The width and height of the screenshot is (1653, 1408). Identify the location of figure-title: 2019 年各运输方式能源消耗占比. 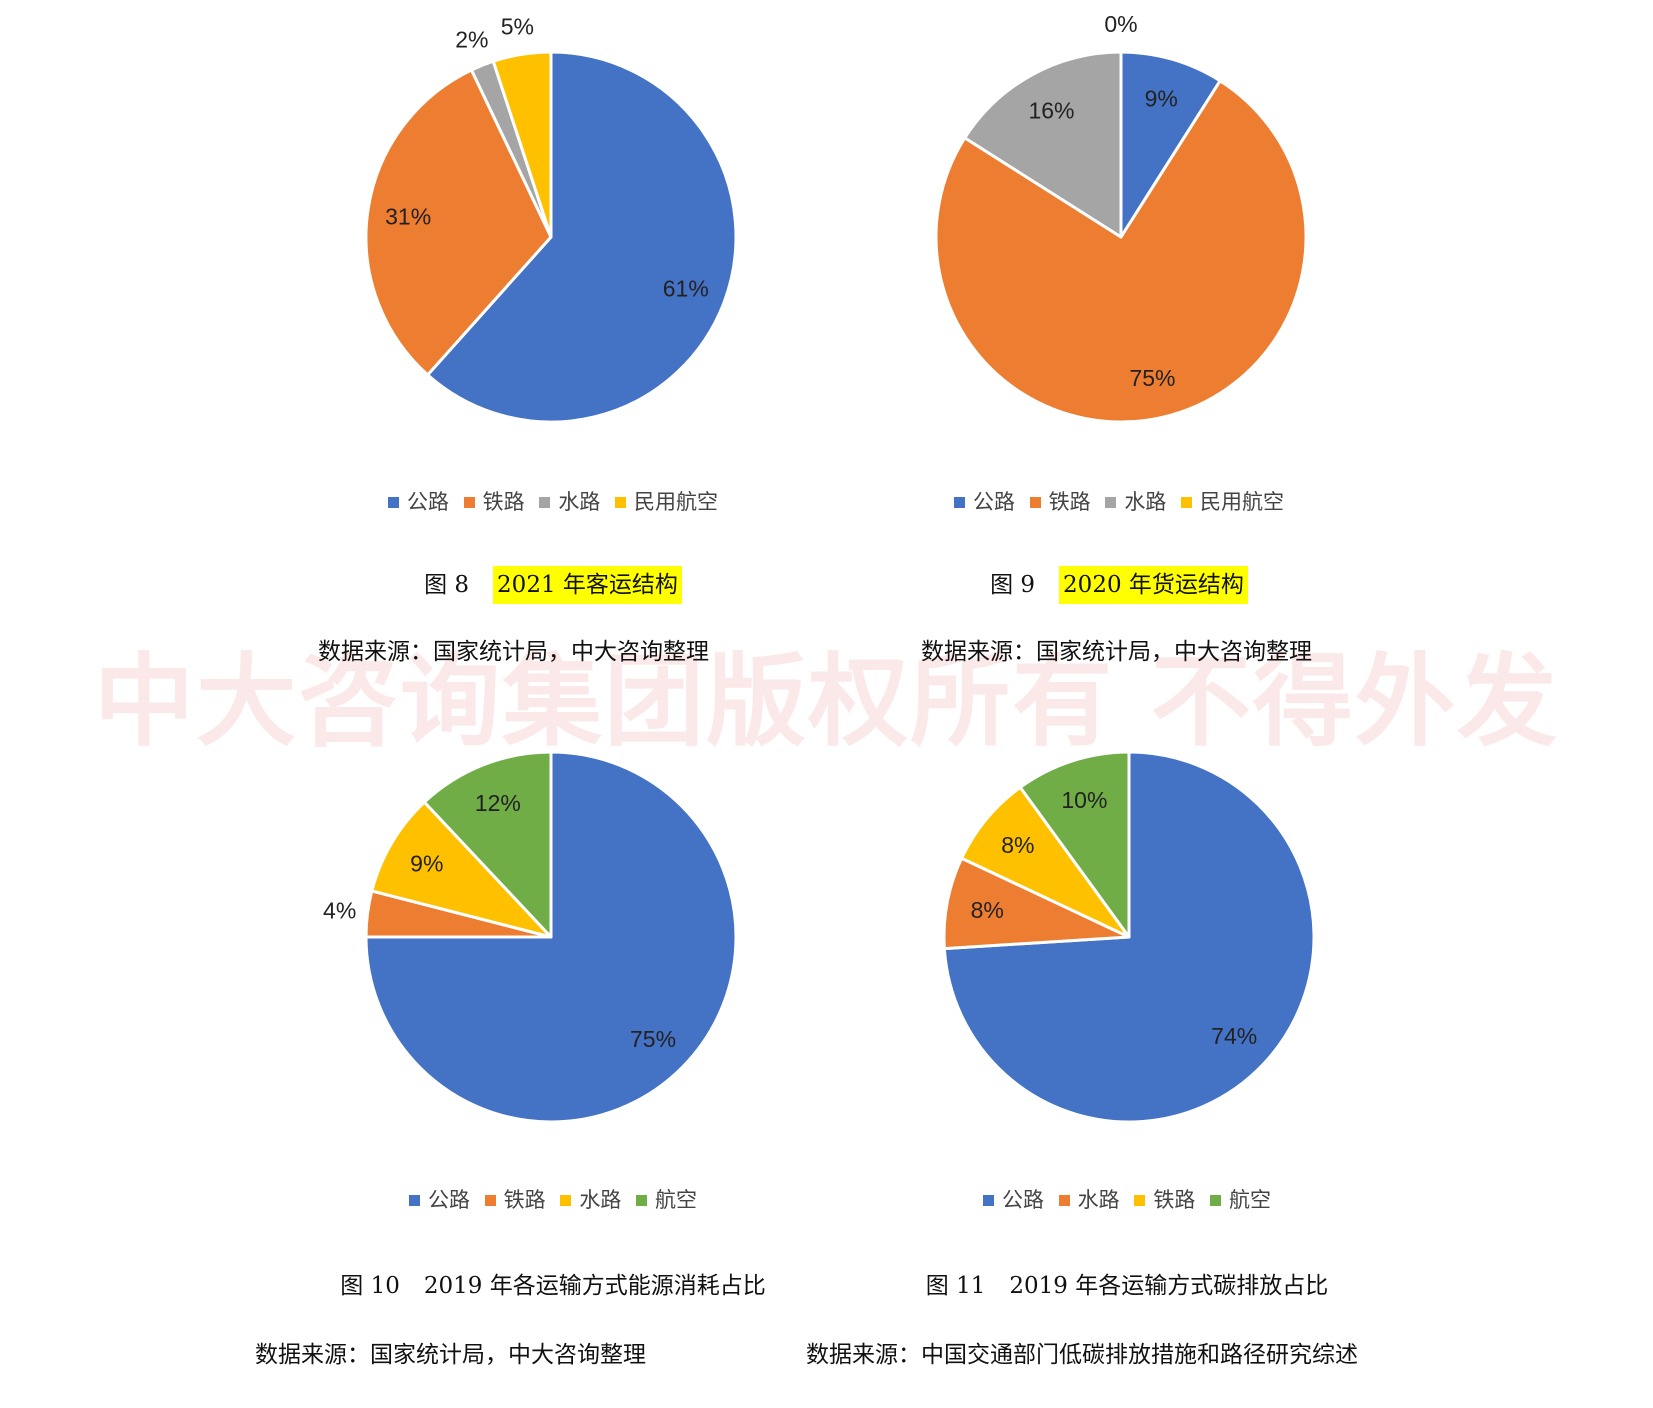
(594, 1286).